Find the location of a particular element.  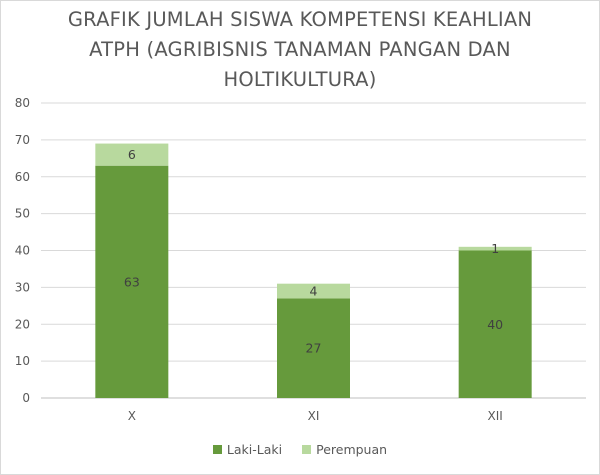

bar-xii-perempuan is located at coordinates (495, 248).